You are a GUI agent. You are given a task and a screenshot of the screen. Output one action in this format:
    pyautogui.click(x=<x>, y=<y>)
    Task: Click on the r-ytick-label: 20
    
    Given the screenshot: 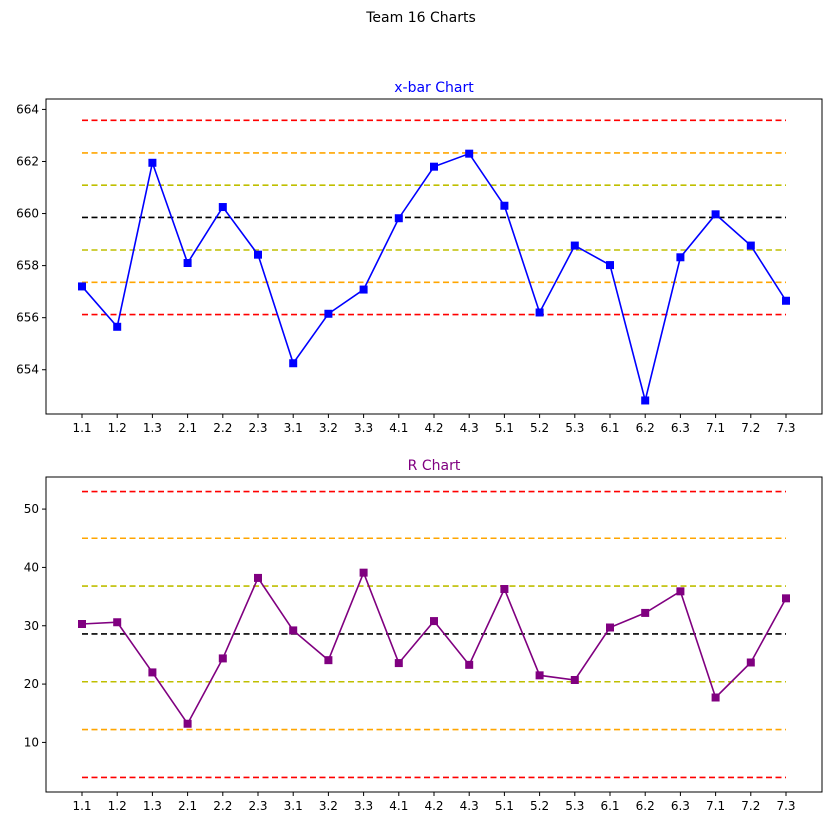 What is the action you would take?
    pyautogui.click(x=31, y=684)
    